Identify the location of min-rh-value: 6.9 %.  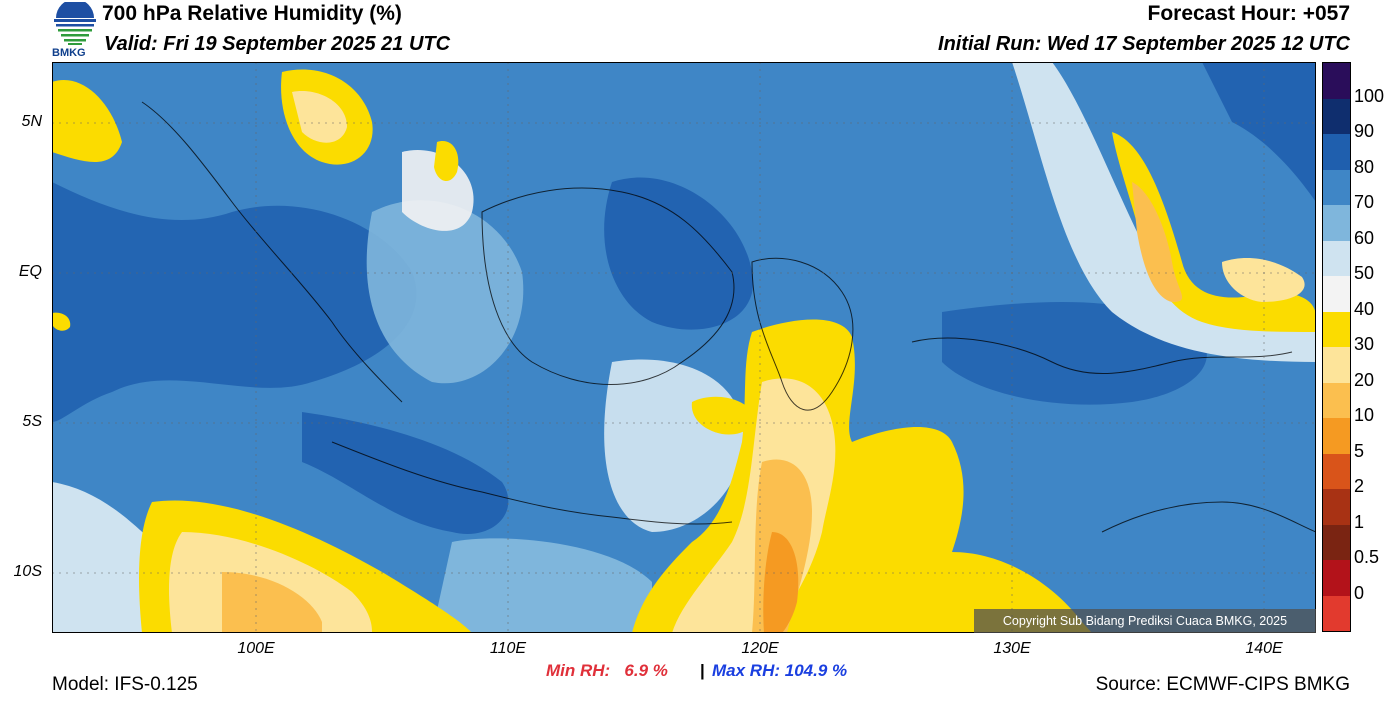
(646, 670).